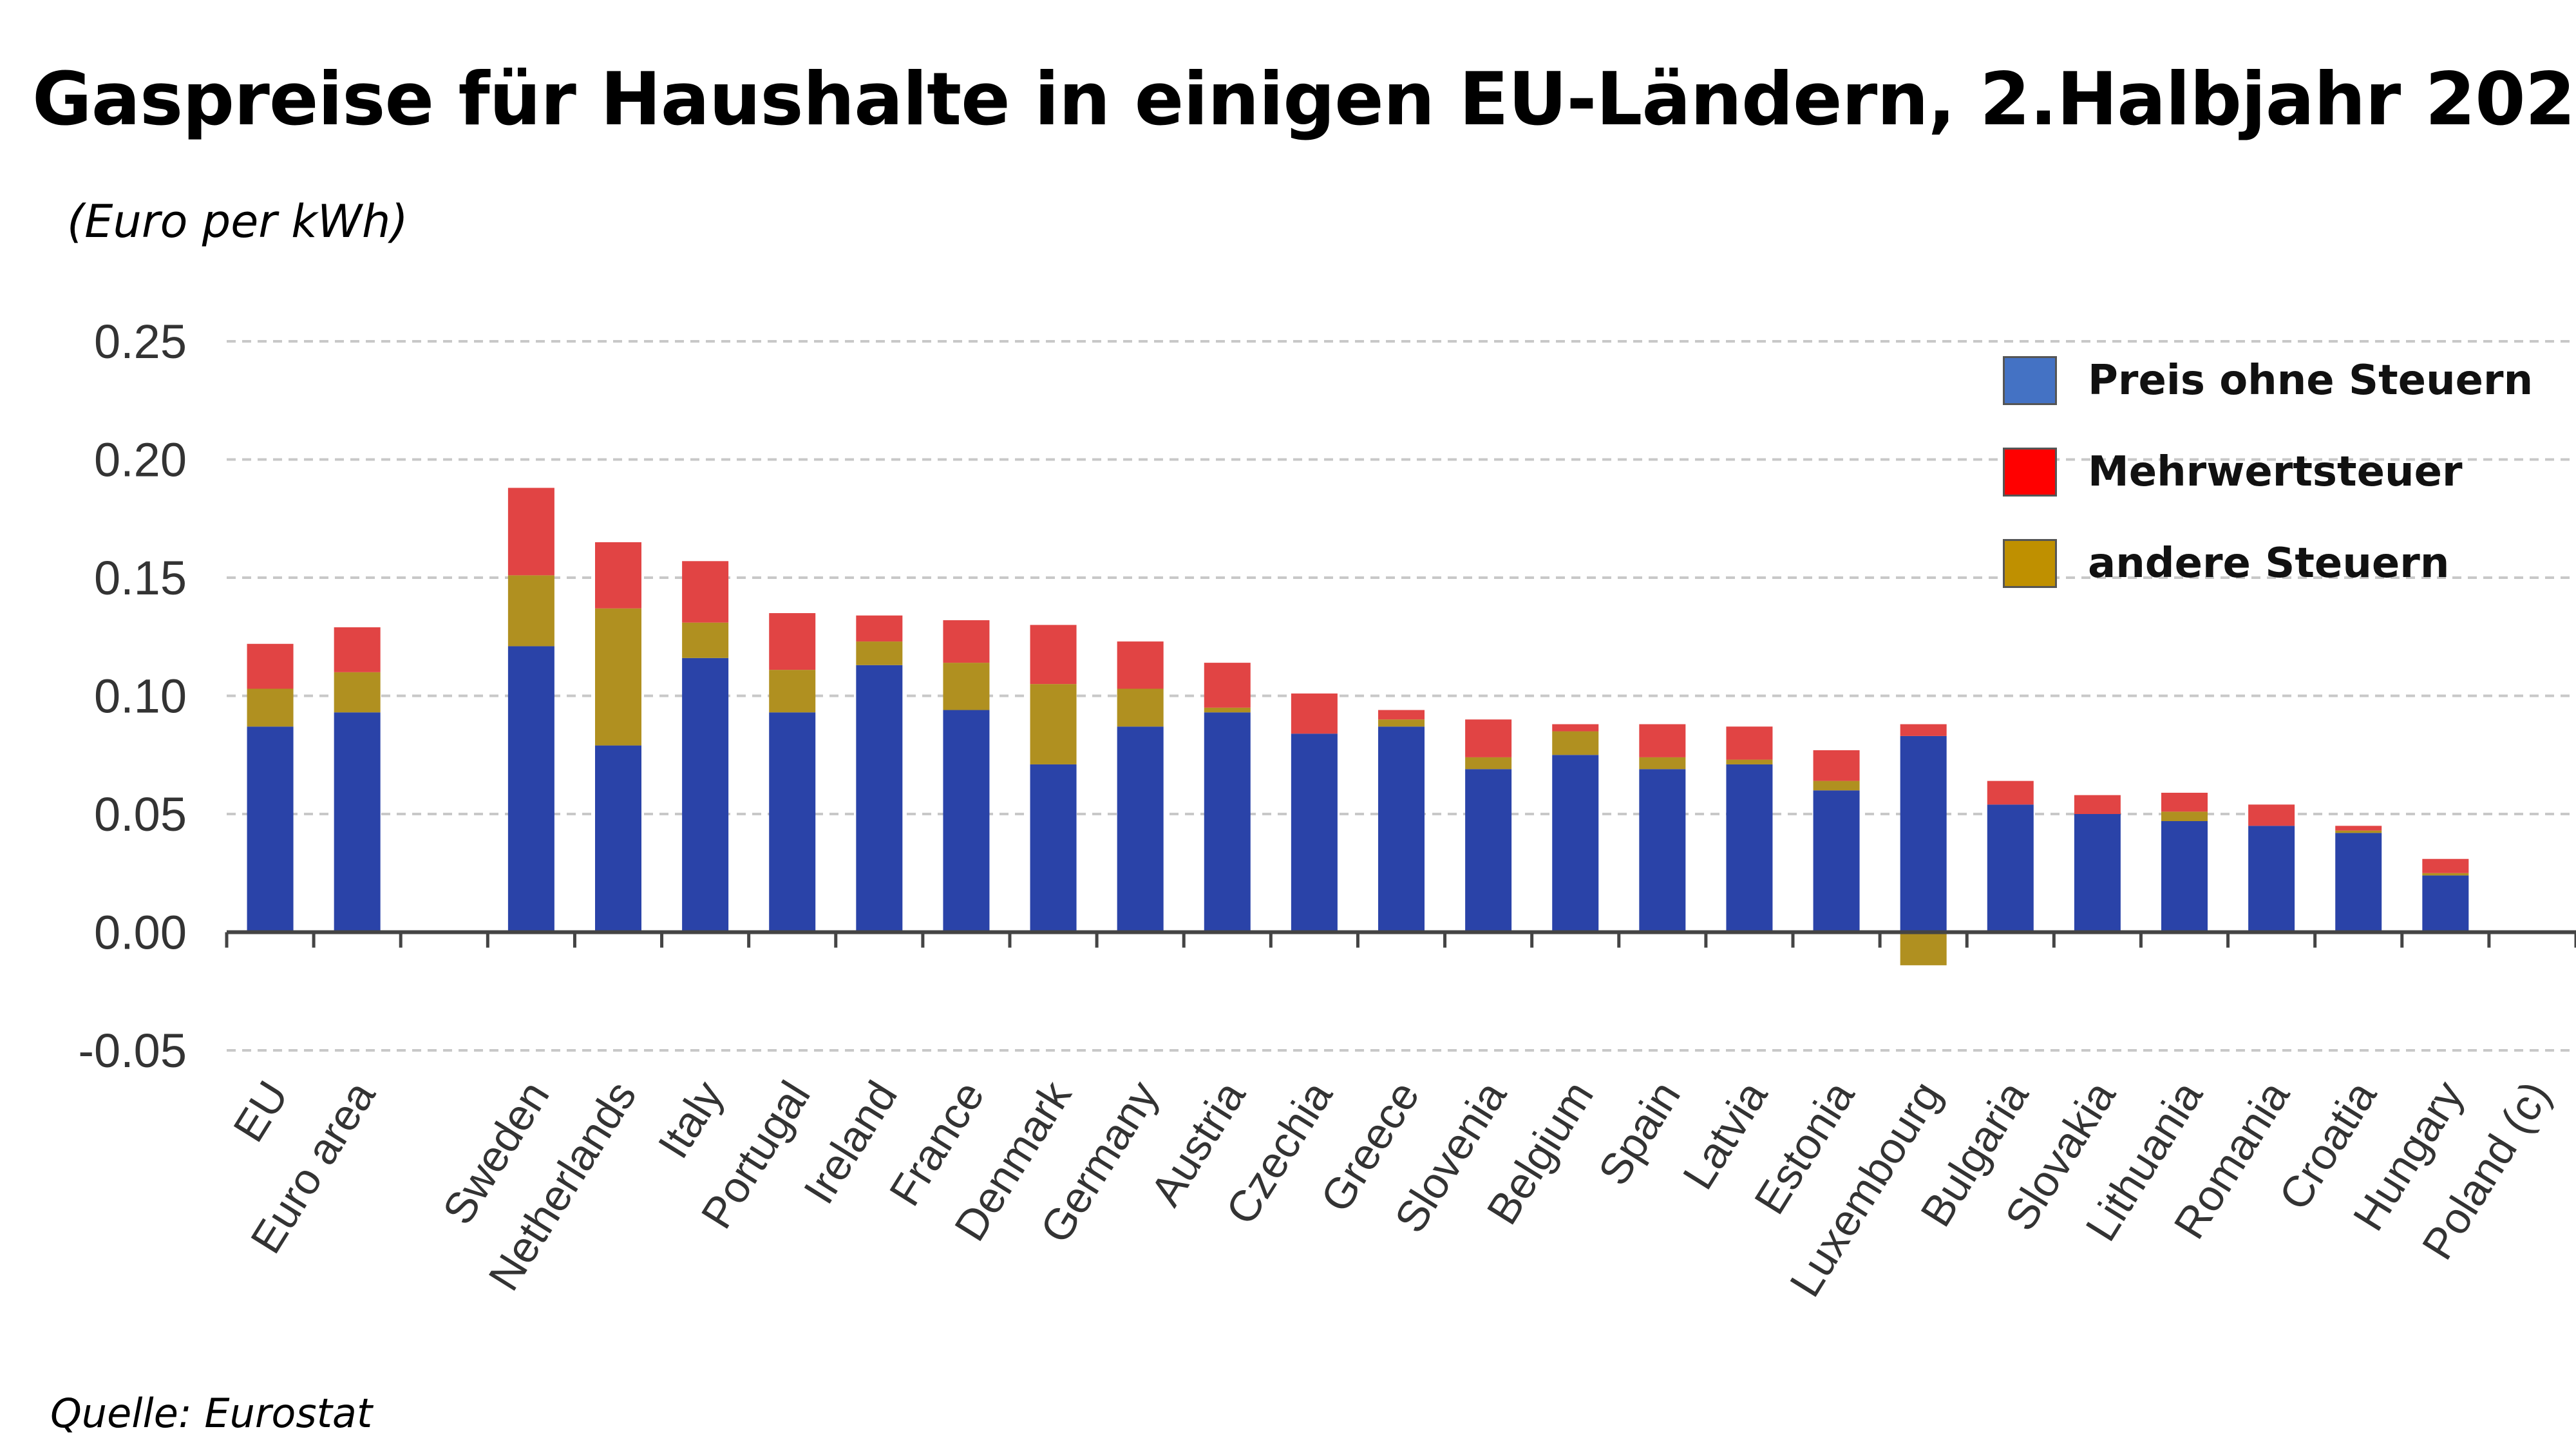  Describe the element at coordinates (238, 222) in the screenshot. I see `unit-label: (Euro per kWh)` at that location.